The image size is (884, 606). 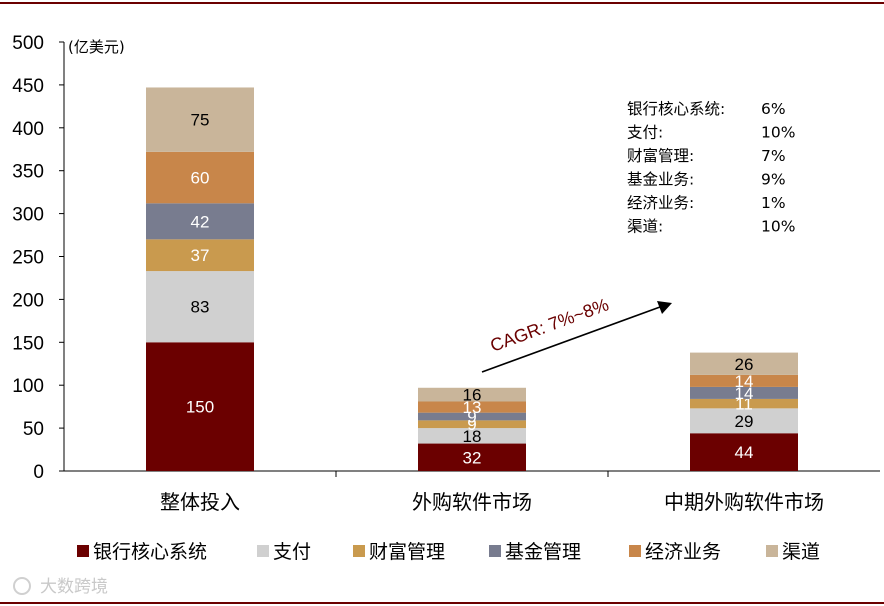 What do you see at coordinates (22, 586) in the screenshot?
I see `watermark-logo-icon` at bounding box center [22, 586].